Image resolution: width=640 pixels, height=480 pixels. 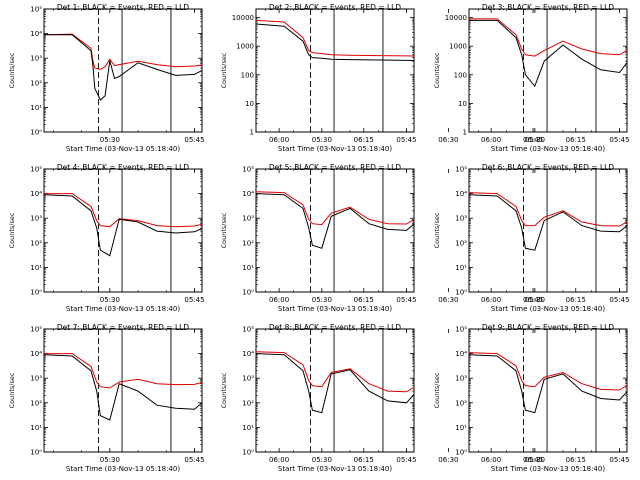 What do you see at coordinates (335, 7) in the screenshot?
I see `panel-title: Det 2: BLACK = Events, RED = LLD` at bounding box center [335, 7].